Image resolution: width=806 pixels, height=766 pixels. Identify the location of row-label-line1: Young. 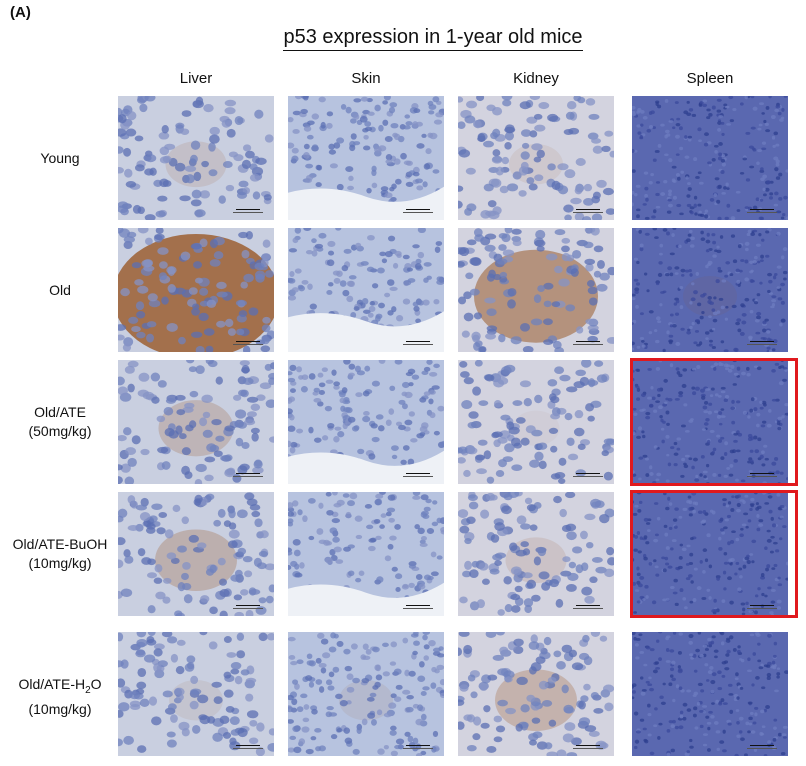
(60, 157).